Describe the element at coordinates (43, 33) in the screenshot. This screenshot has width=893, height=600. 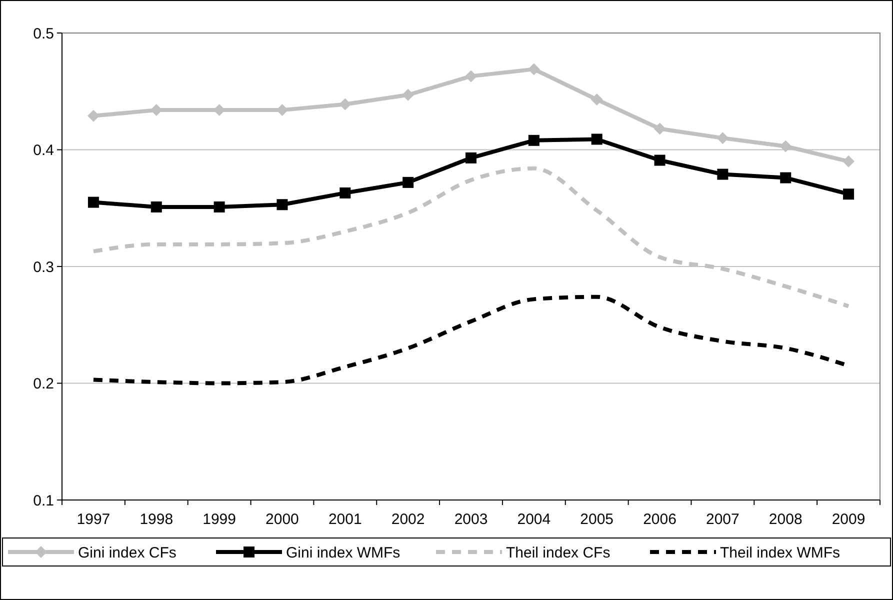
I see `y-tick-label: 0.5` at that location.